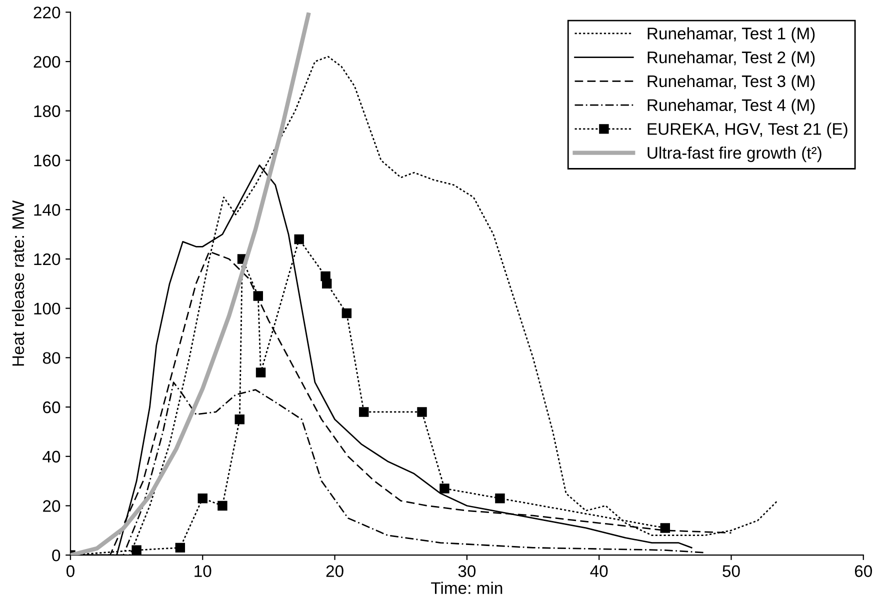 The height and width of the screenshot is (610, 881). I want to click on y-tick-label: 60, so click(51, 407).